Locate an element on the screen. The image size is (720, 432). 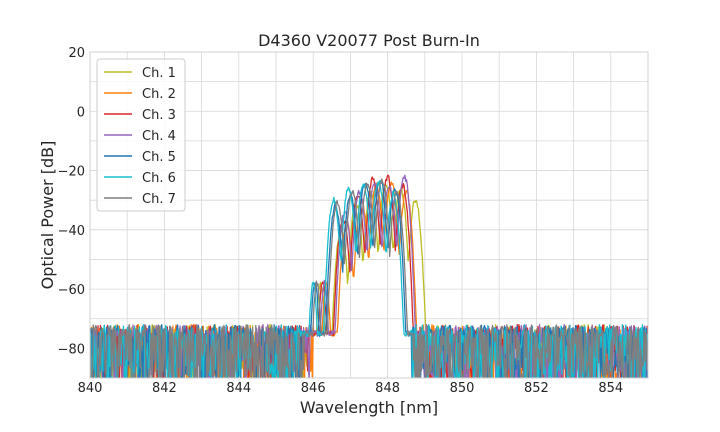
x-tick-label: 854 is located at coordinates (610, 388).